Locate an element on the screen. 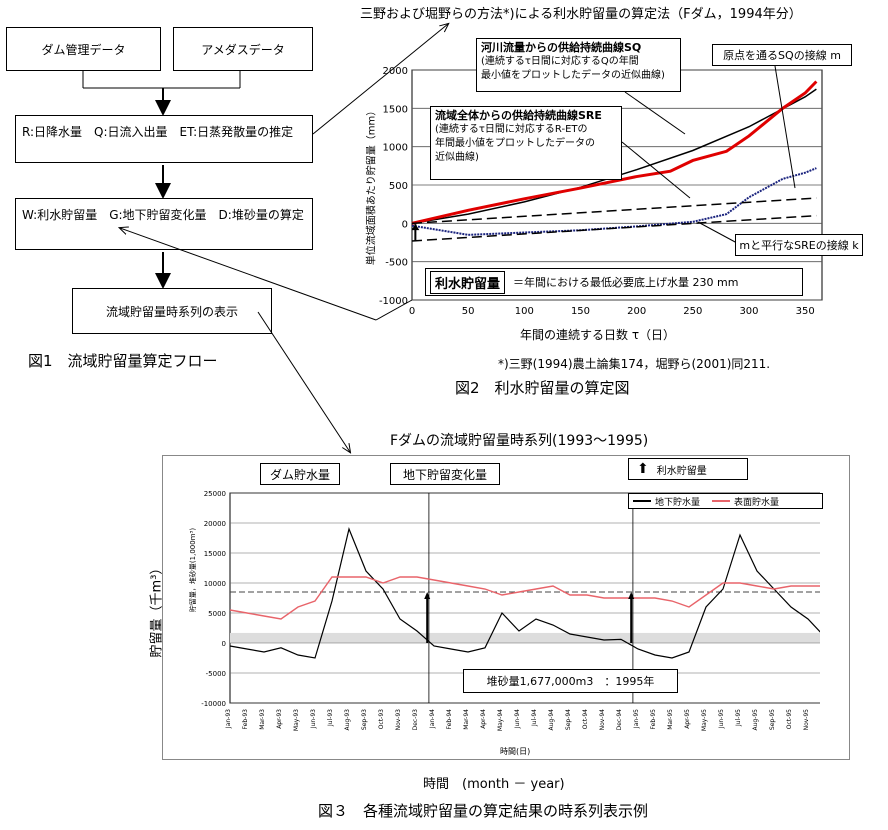 Image resolution: width=888 pixels, height=830 pixels. fig1-caption: 図1 流域貯留量算定フロー is located at coordinates (123, 361).